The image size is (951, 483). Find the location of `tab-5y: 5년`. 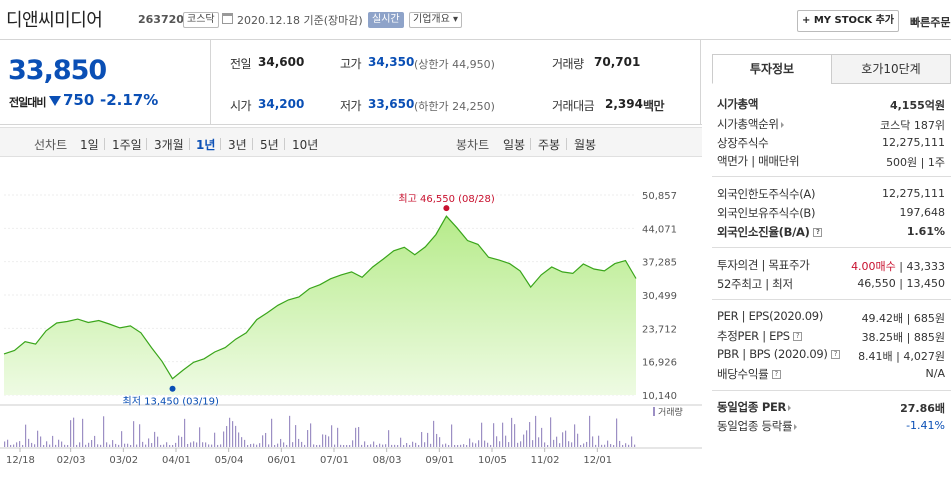

tab-5y: 5년 is located at coordinates (269, 145).